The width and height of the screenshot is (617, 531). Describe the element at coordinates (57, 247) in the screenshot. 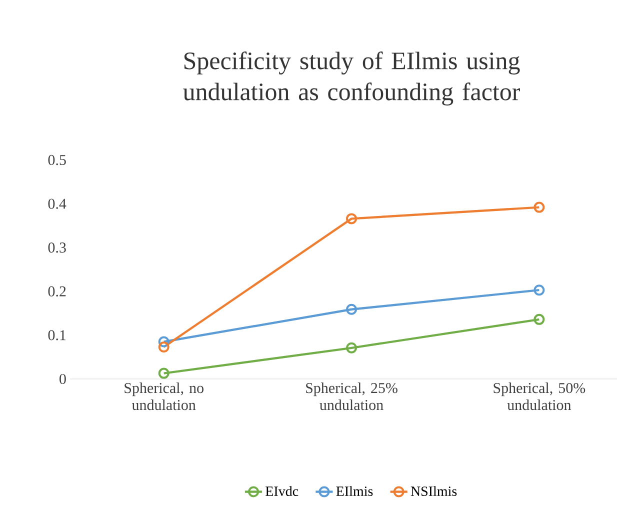

I see `y-tick-label: 0.3` at that location.